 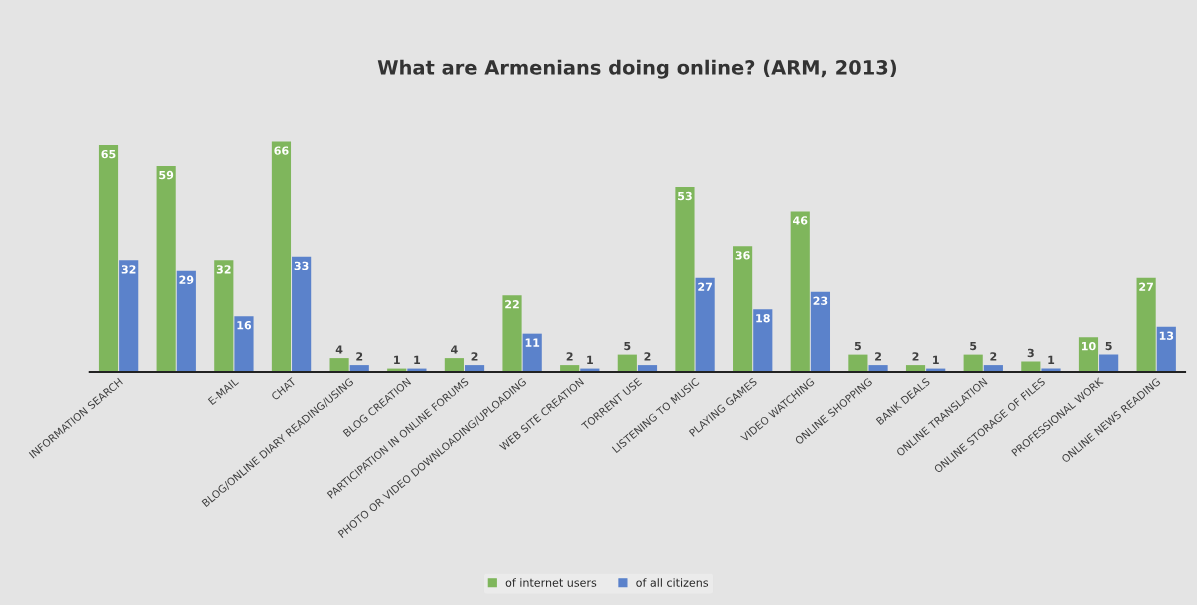 What do you see at coordinates (186, 280) in the screenshot?
I see `data-label: 29` at bounding box center [186, 280].